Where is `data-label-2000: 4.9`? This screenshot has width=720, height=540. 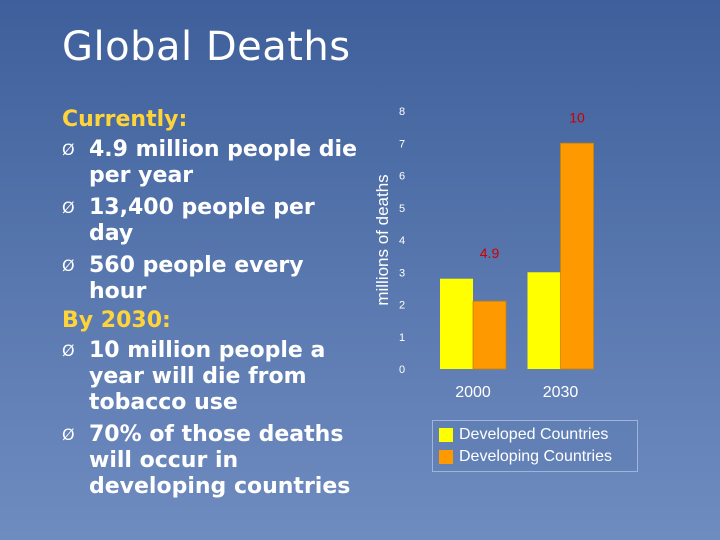
data-label-2000: 4.9 is located at coordinates (490, 253).